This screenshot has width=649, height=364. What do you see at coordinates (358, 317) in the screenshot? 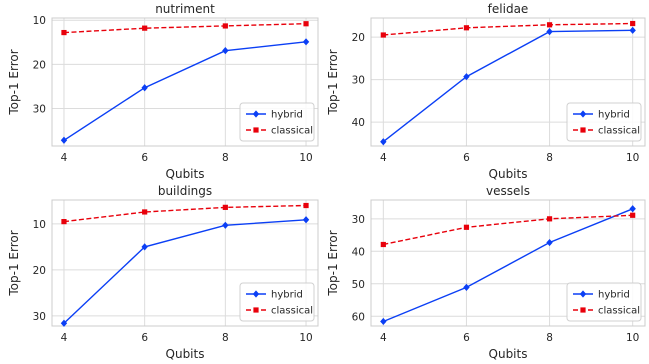
I see `y-tick-label: 60` at bounding box center [358, 317].